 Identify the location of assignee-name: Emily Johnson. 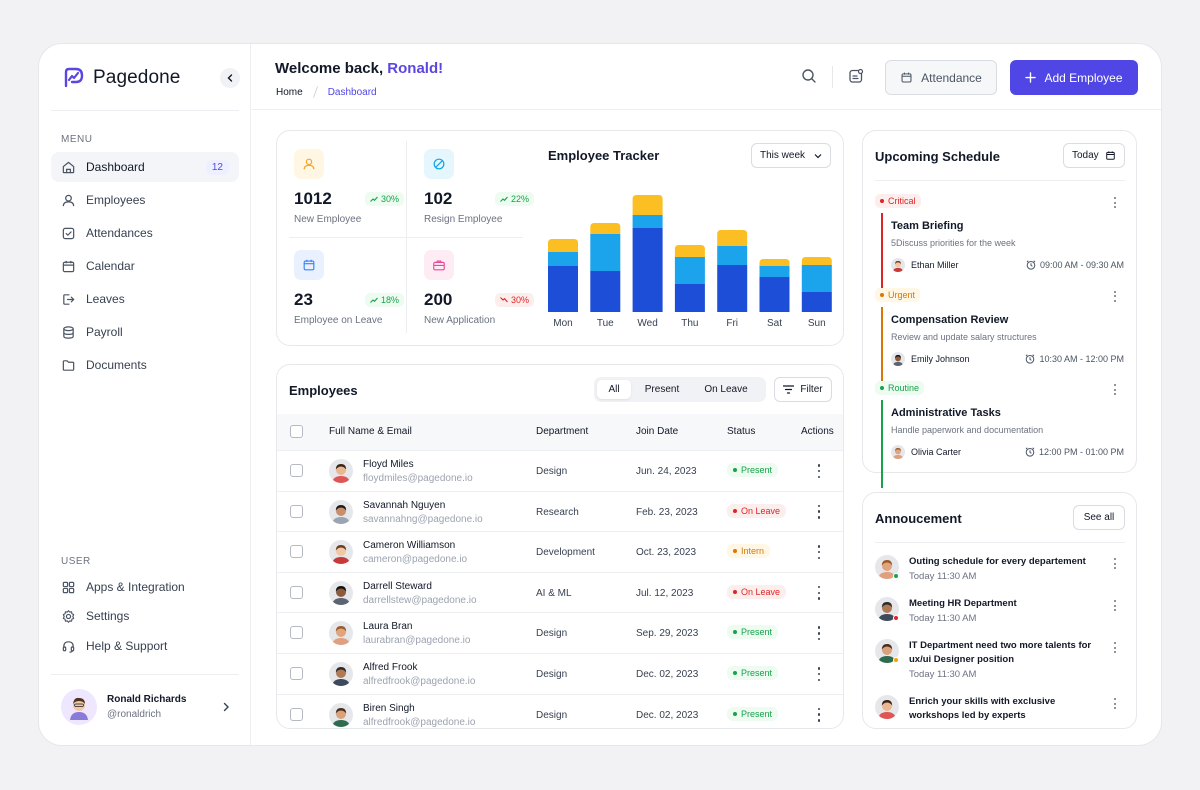
(940, 358).